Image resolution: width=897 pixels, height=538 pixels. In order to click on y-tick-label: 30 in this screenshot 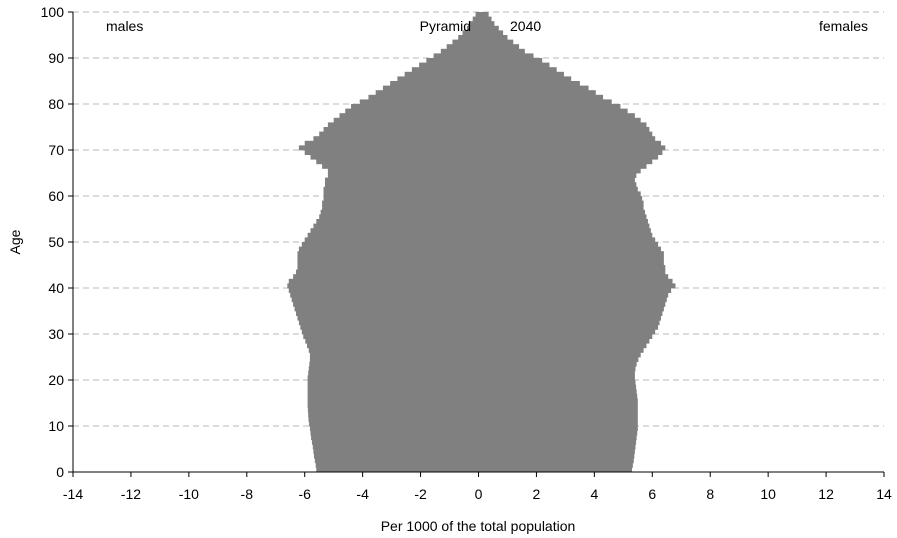, I will do `click(56, 334)`.